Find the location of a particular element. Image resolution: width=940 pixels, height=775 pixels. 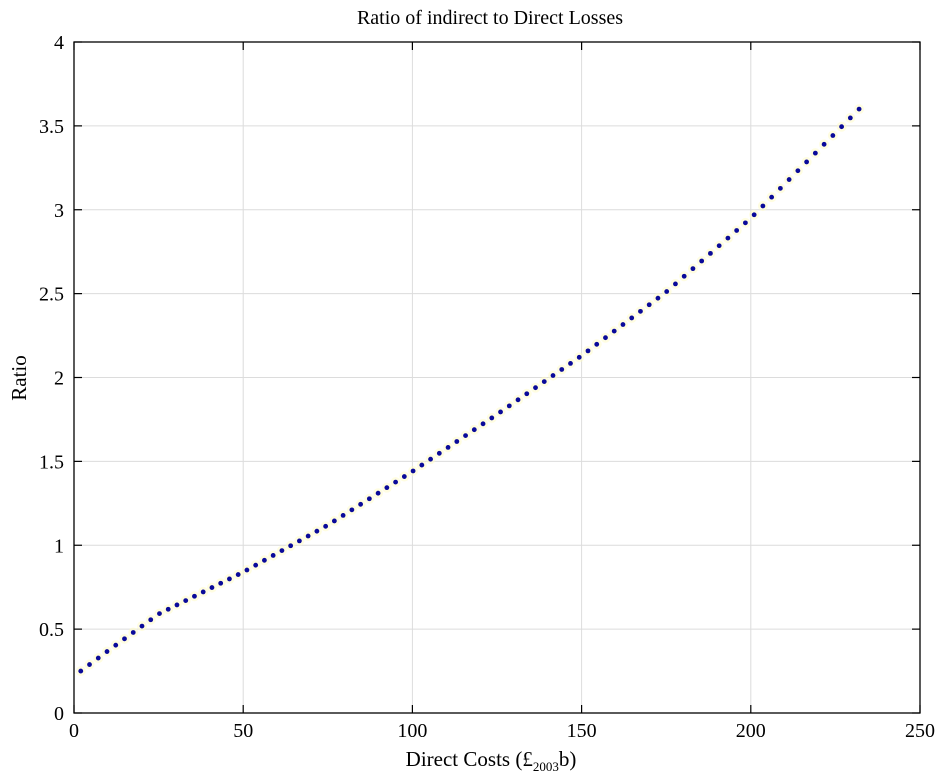

y-axis-label: Ratio is located at coordinates (19, 378).